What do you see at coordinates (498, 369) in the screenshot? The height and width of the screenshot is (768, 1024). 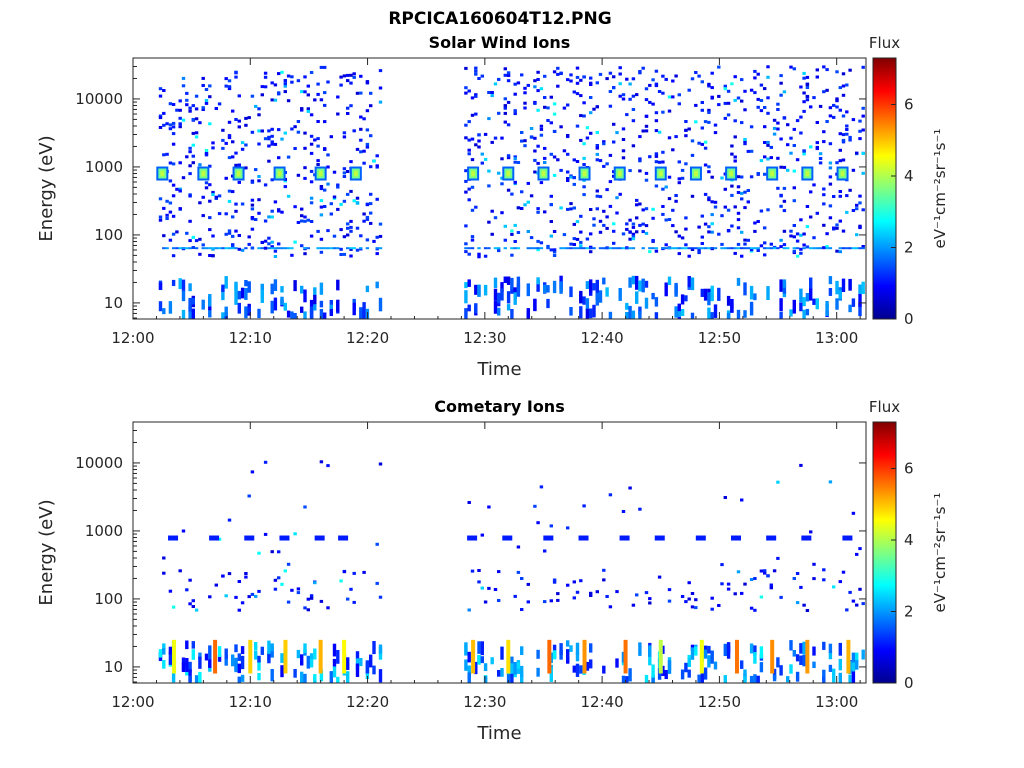 I see `x-axis-label: Time` at bounding box center [498, 369].